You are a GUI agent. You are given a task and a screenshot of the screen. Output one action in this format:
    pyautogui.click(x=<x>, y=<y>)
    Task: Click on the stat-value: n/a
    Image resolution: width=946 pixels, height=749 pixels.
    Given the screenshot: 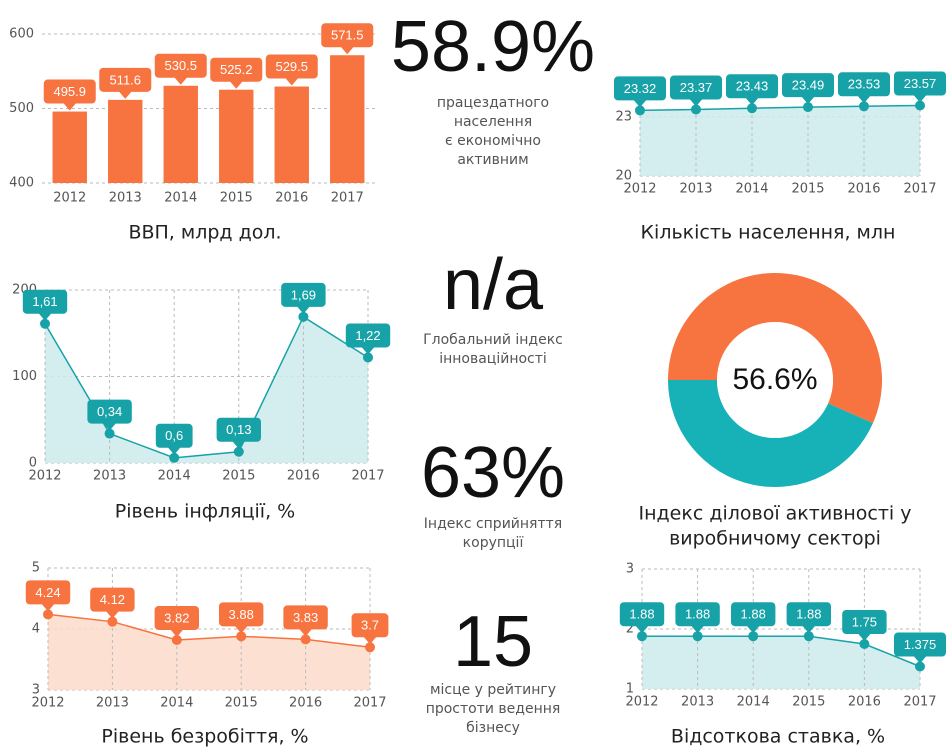 What is the action you would take?
    pyautogui.click(x=493, y=285)
    